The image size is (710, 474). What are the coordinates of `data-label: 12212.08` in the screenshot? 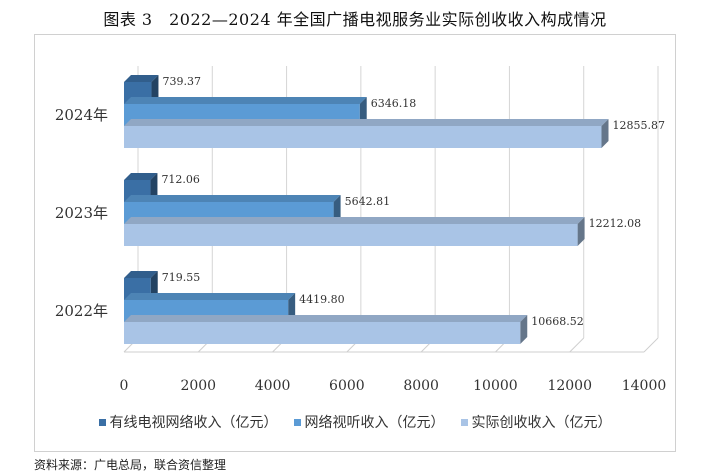 It's located at (615, 223).